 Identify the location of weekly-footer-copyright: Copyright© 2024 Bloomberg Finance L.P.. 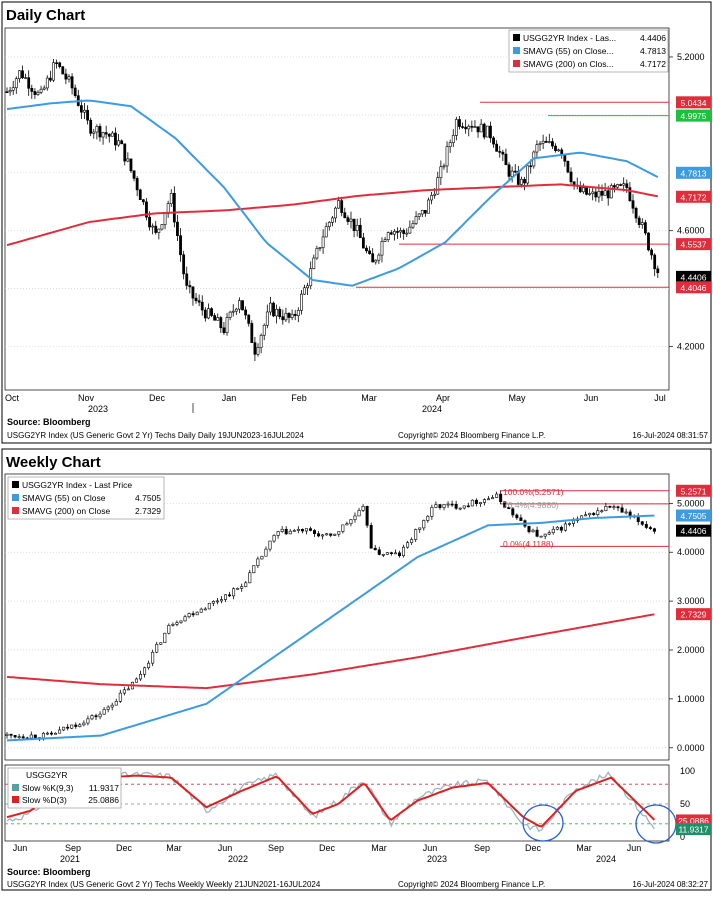
(471, 884).